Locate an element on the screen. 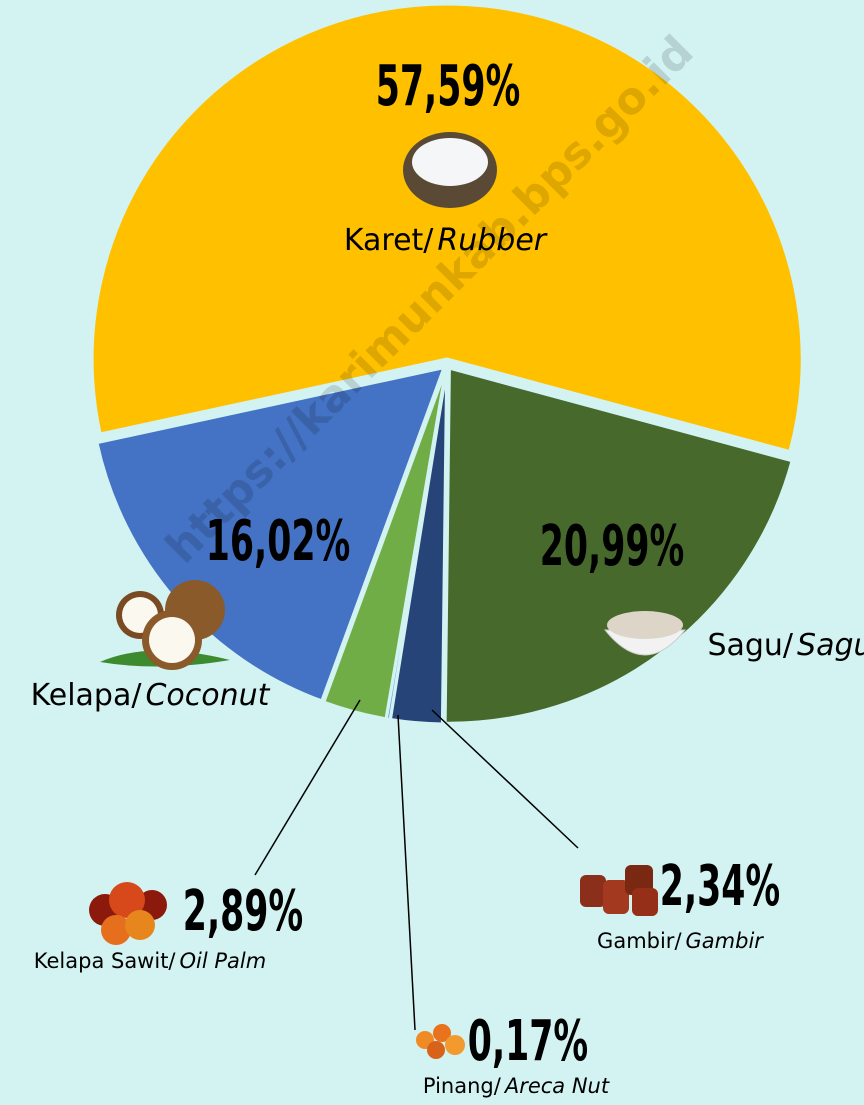 This screenshot has width=864, height=1105. category-name-en: Rubber is located at coordinates (492, 240).